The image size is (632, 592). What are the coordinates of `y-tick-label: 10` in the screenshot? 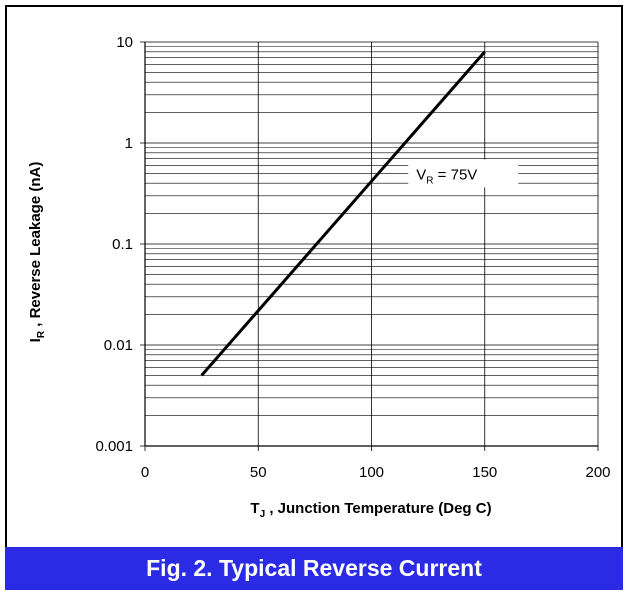 It's located at (124, 42).